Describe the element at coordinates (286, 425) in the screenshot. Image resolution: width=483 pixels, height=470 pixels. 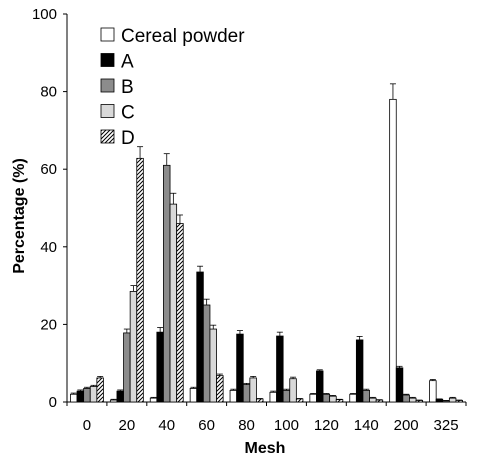
I see `x-tick-label: 100` at that location.